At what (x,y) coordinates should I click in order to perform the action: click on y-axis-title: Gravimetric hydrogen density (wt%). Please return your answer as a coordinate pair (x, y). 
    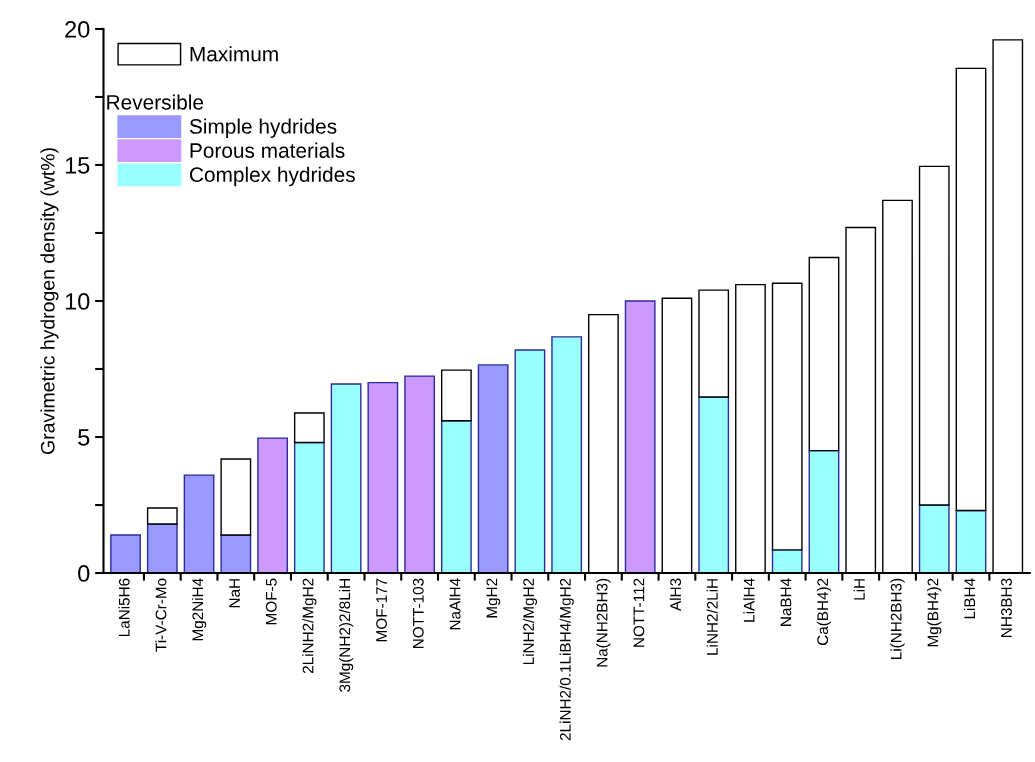
    Looking at the image, I should click on (49, 301).